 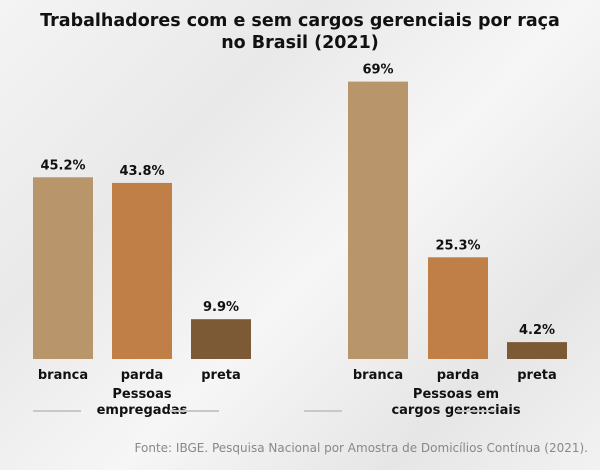 What do you see at coordinates (456, 403) in the screenshot?
I see `group-label-gerenciais: Pessoas em cargos gerenciais` at bounding box center [456, 403].